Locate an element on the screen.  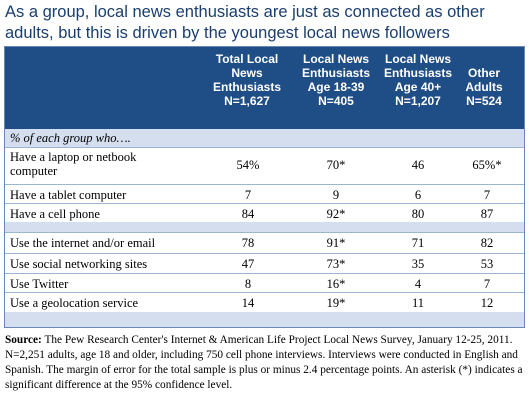
column-header-18-39: Local News Enthusiasts Age 18-39 N=405 is located at coordinates (335, 80).